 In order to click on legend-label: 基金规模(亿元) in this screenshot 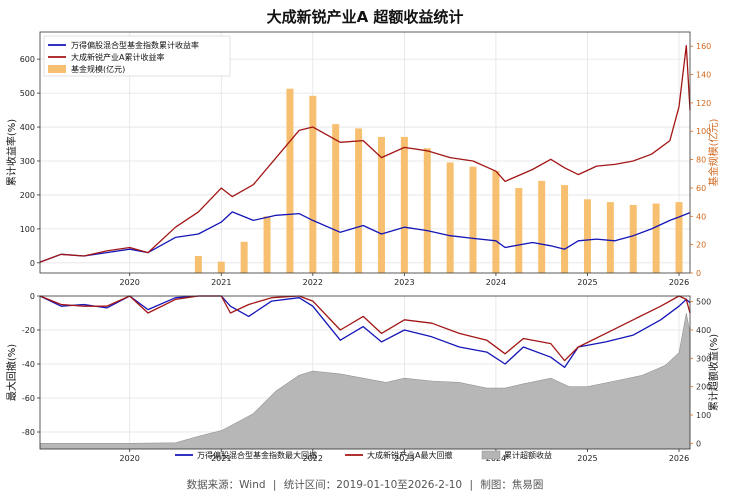, I will do `click(98, 69)`.